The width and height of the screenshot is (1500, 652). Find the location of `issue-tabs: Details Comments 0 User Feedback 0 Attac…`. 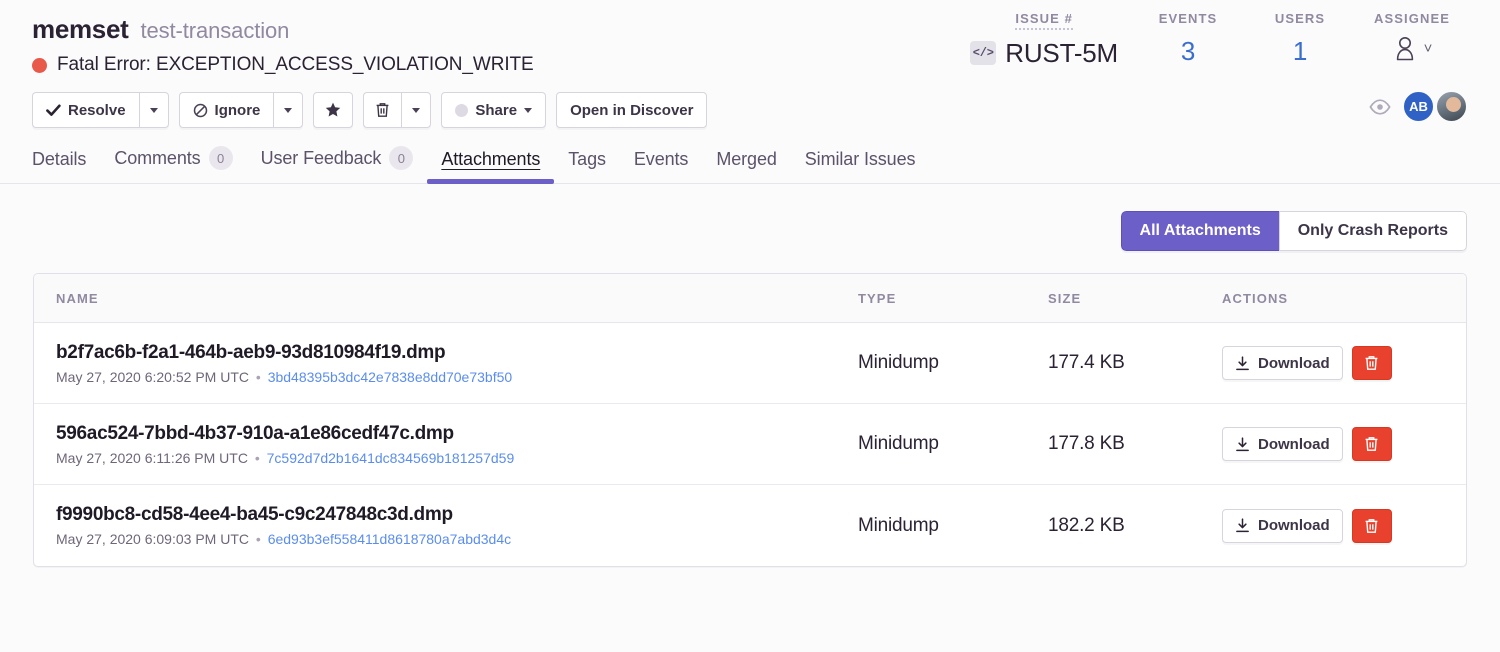

issue-tabs: Details Comments 0 User Feedback 0 Attac… is located at coordinates (750, 156).